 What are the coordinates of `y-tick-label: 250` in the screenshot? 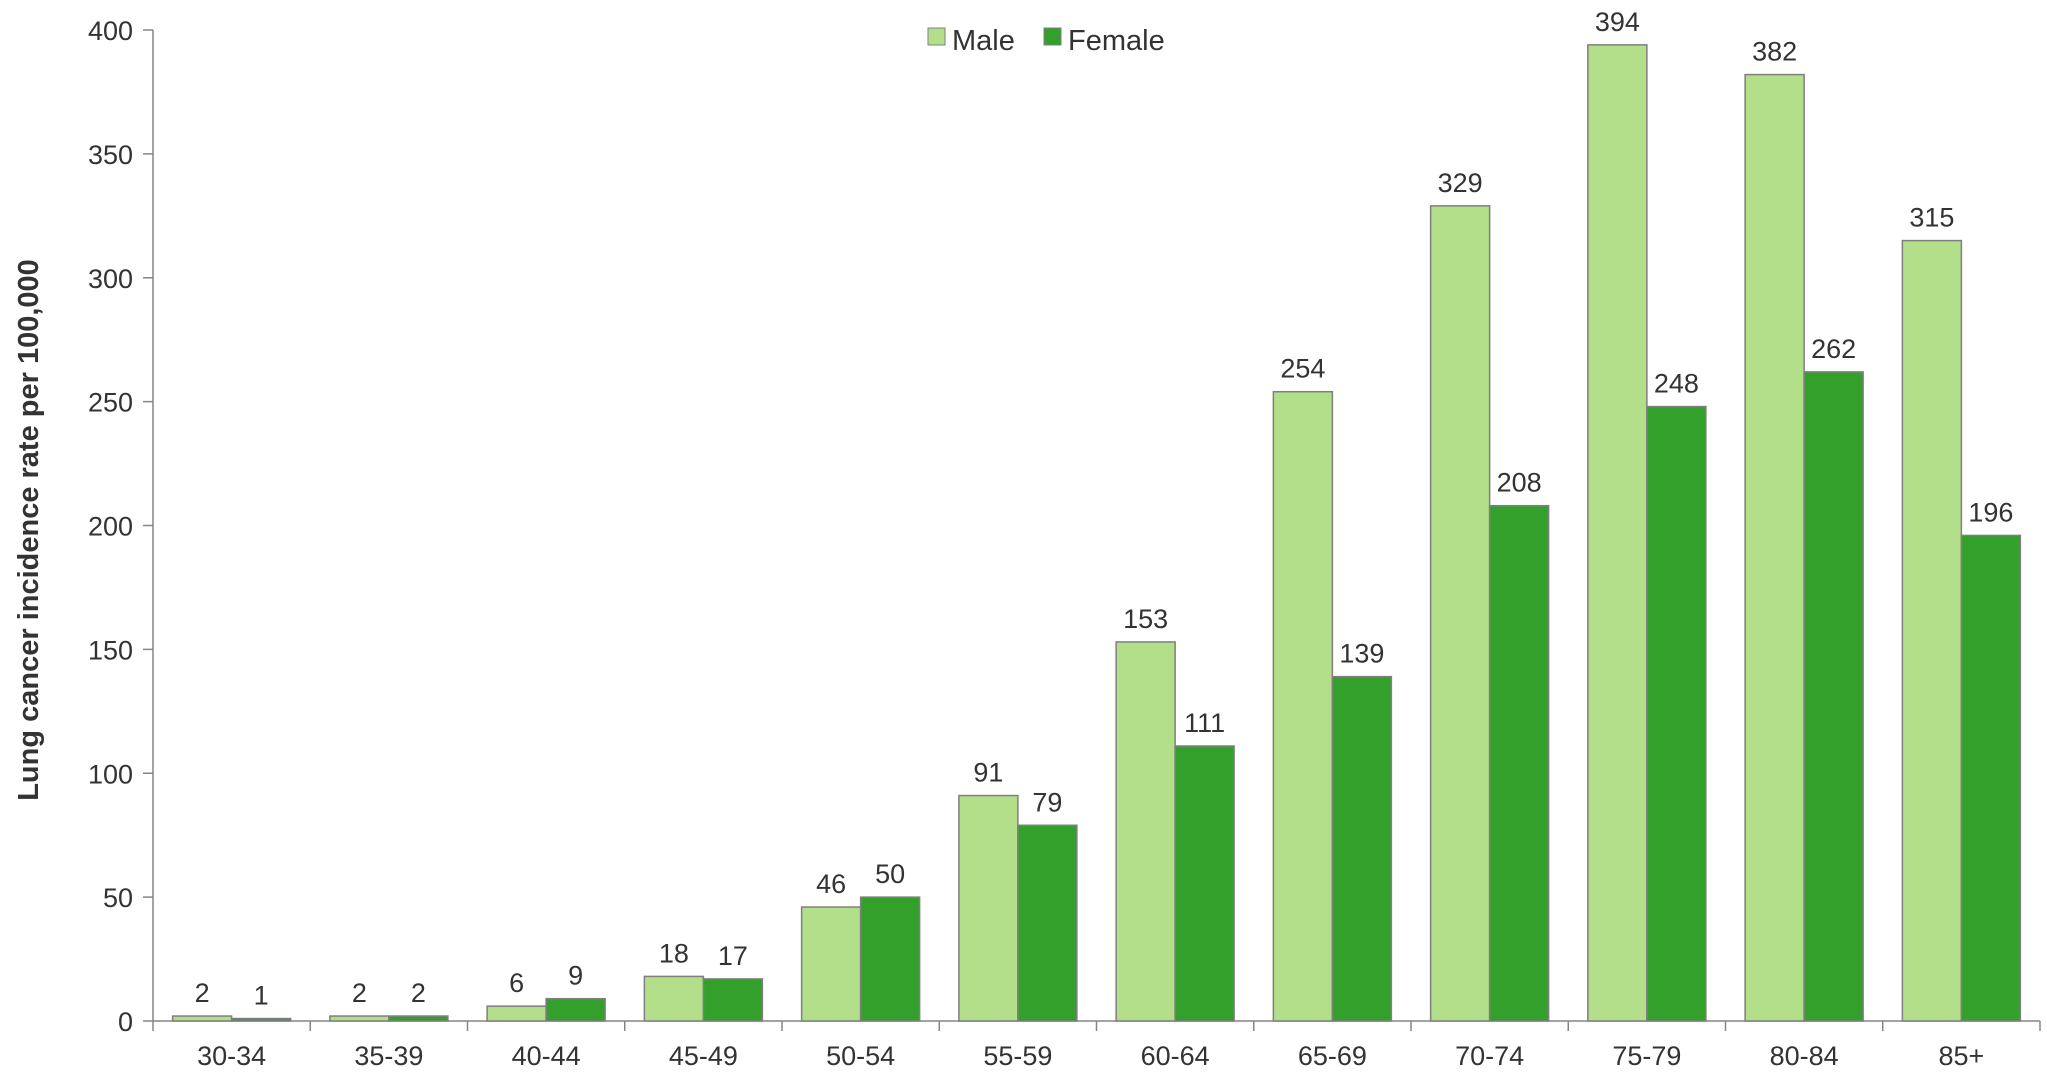 It's located at (110, 403).